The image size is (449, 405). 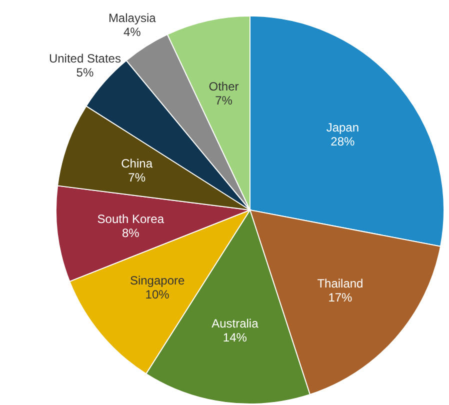 What do you see at coordinates (235, 337) in the screenshot?
I see `data-label: 14%` at bounding box center [235, 337].